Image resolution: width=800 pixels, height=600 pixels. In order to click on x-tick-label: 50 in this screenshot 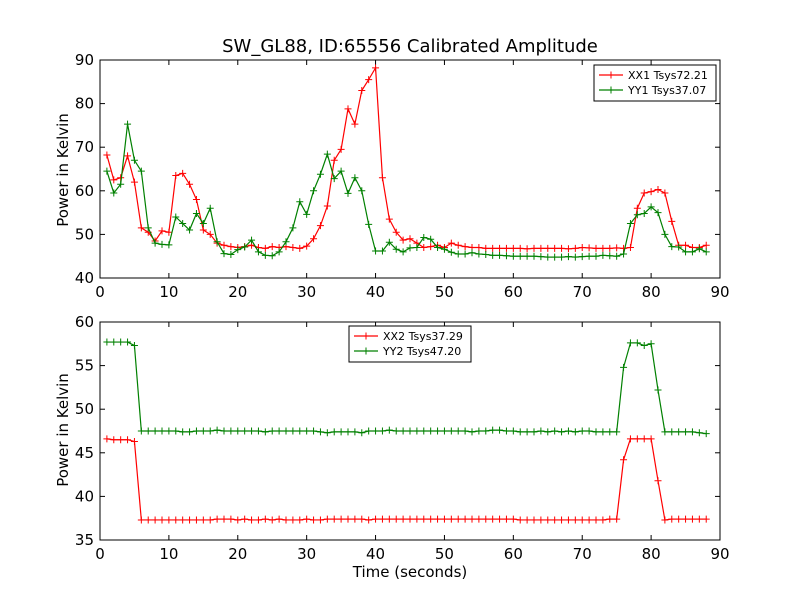, I will do `click(444, 292)`.